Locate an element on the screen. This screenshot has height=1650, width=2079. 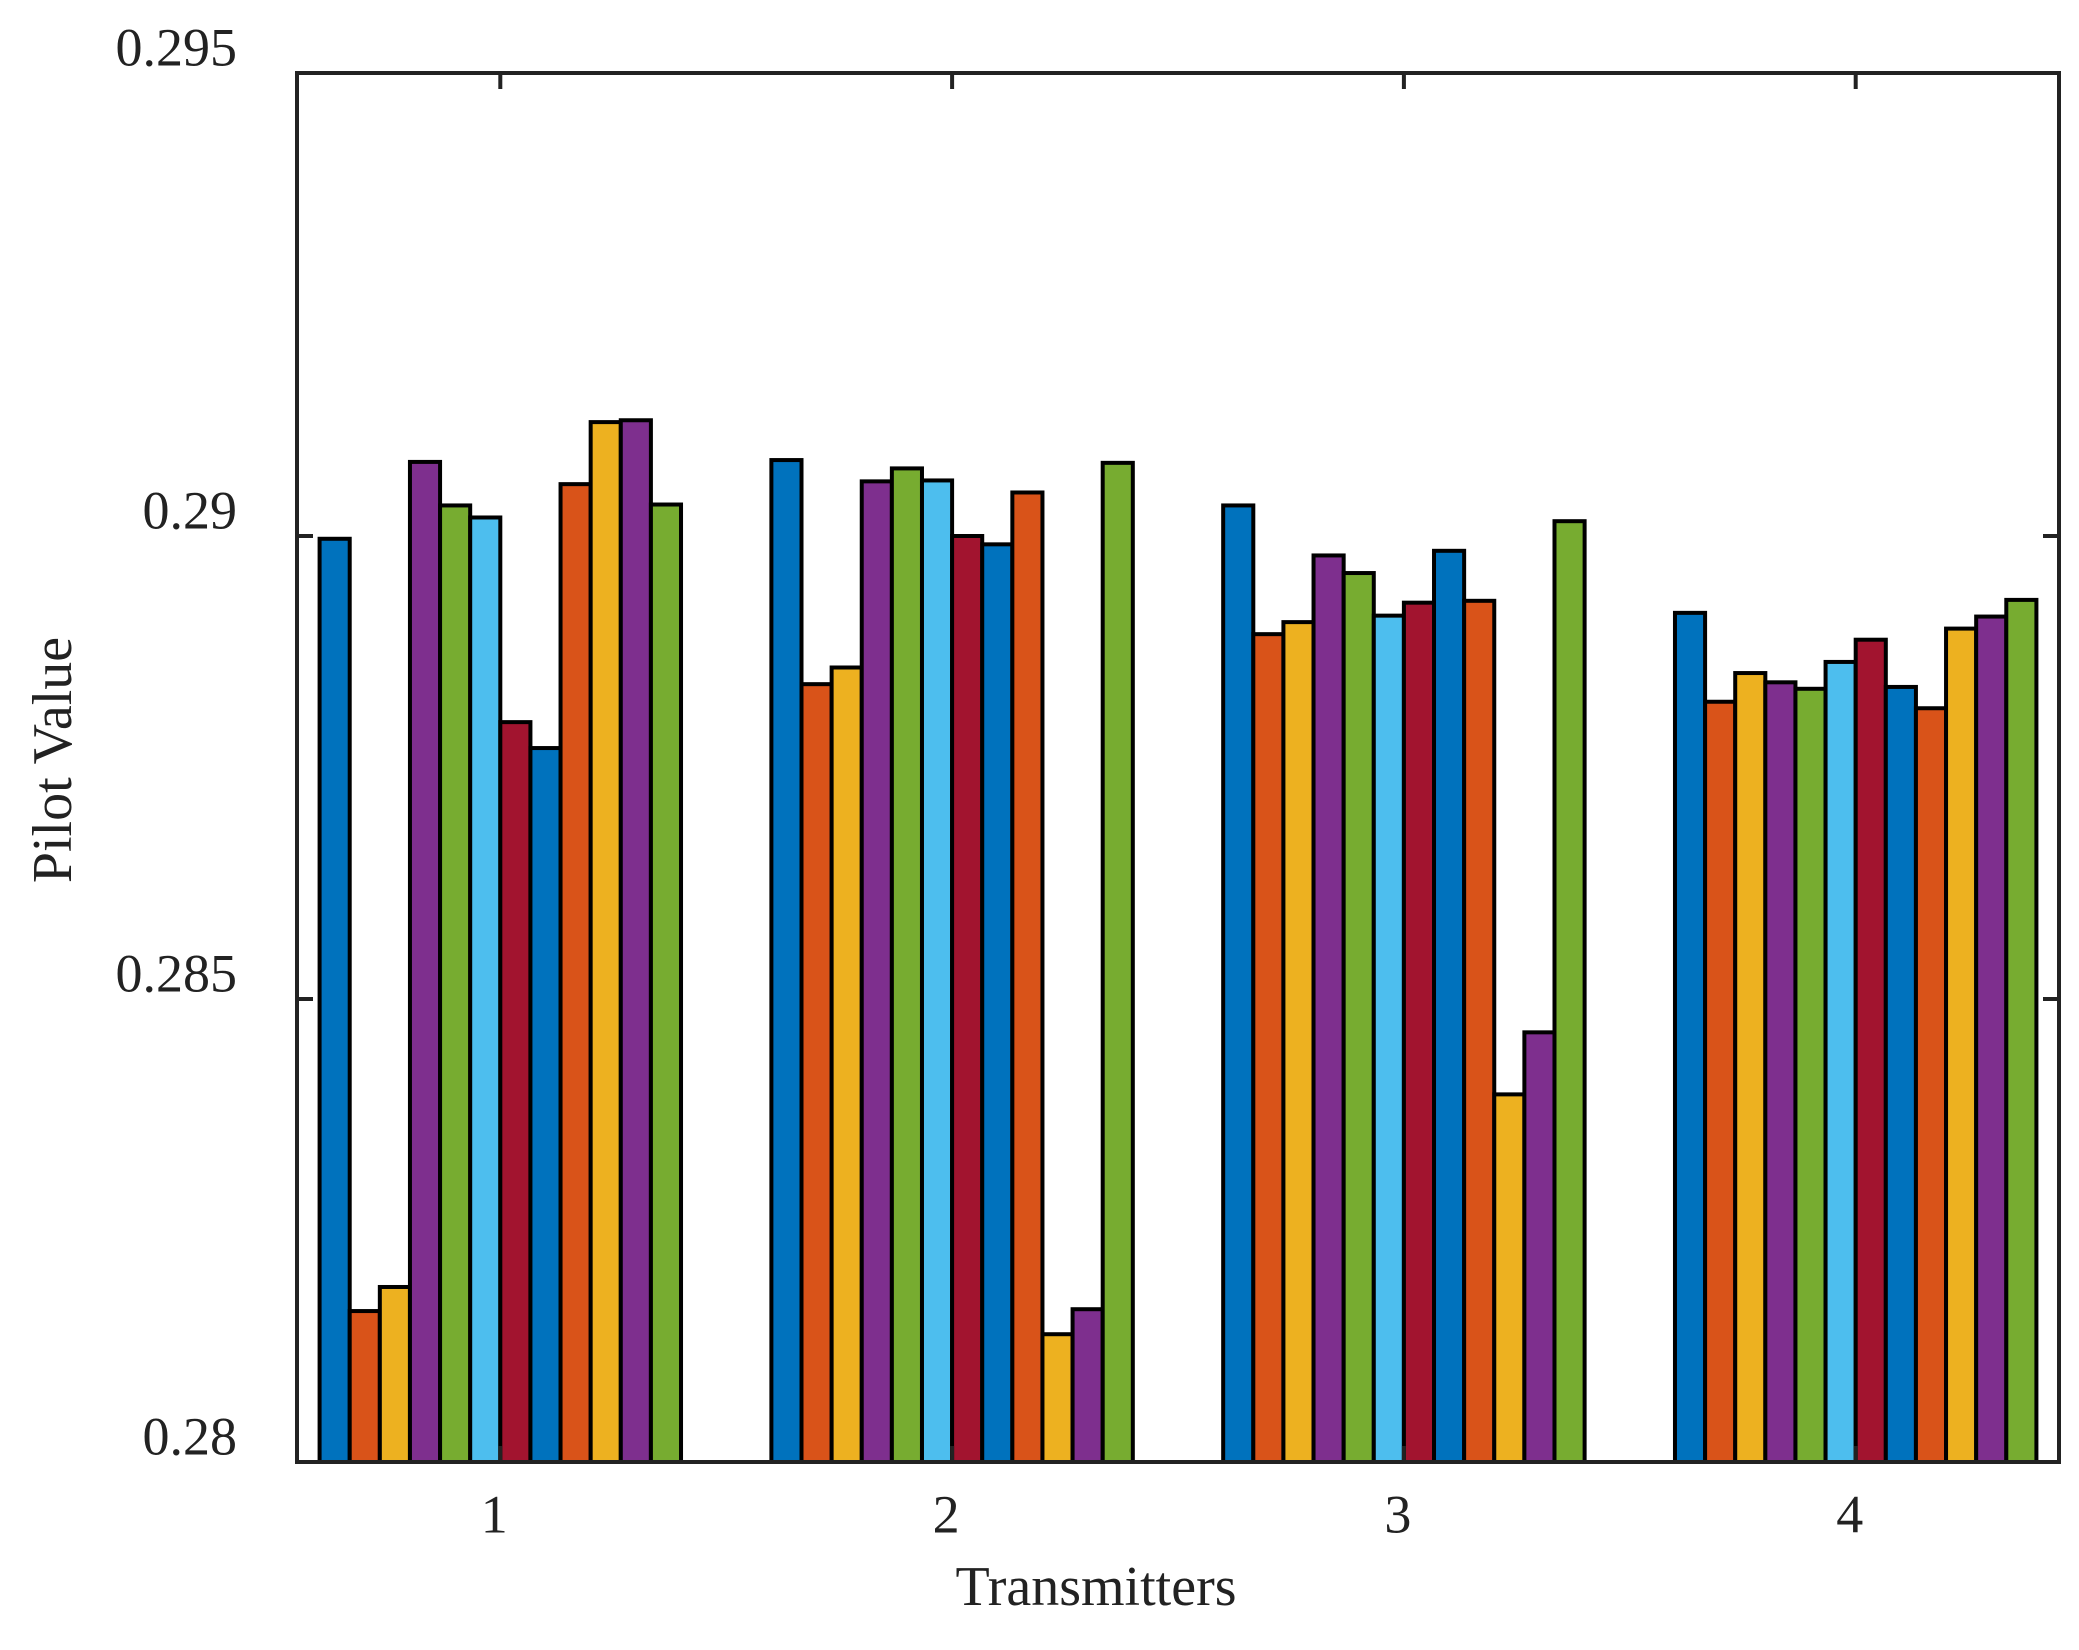
y-tick-label: 0.285 is located at coordinates (177, 973).